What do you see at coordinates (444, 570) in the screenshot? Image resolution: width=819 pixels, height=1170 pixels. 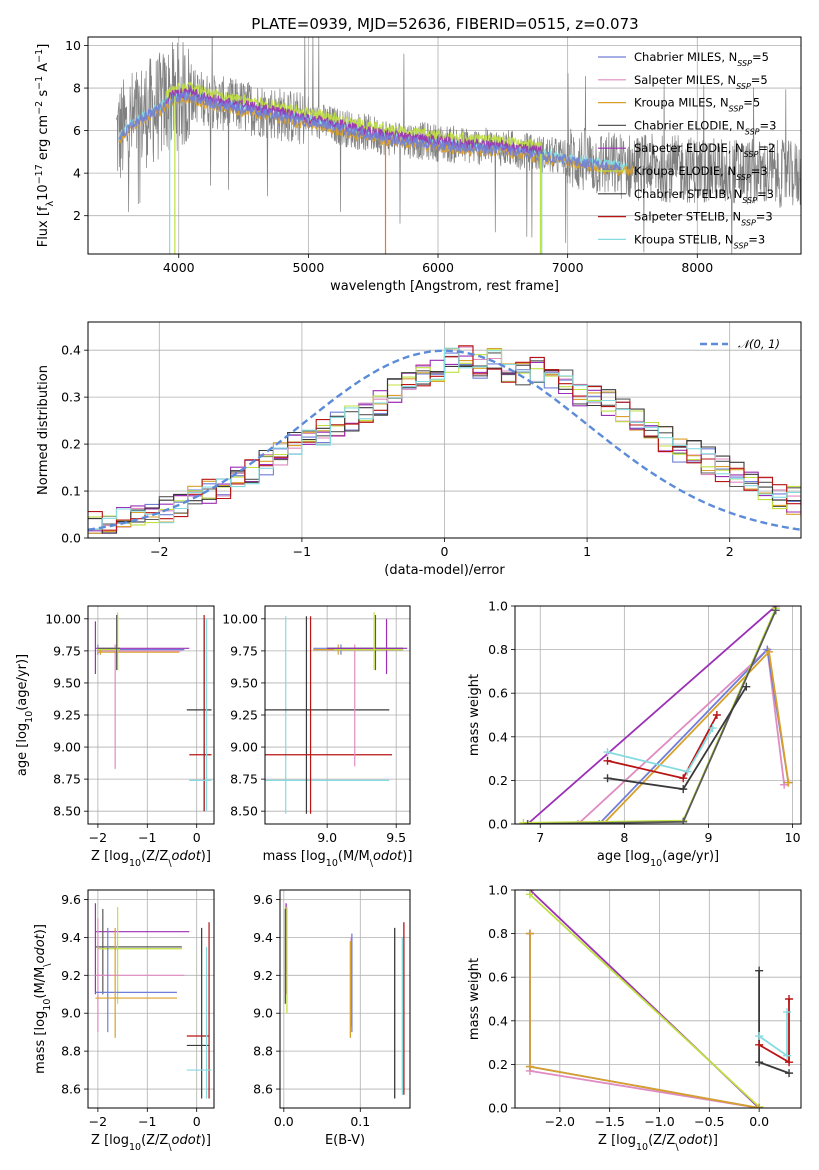 I see `x-axis-label: (data-model)/error` at bounding box center [444, 570].